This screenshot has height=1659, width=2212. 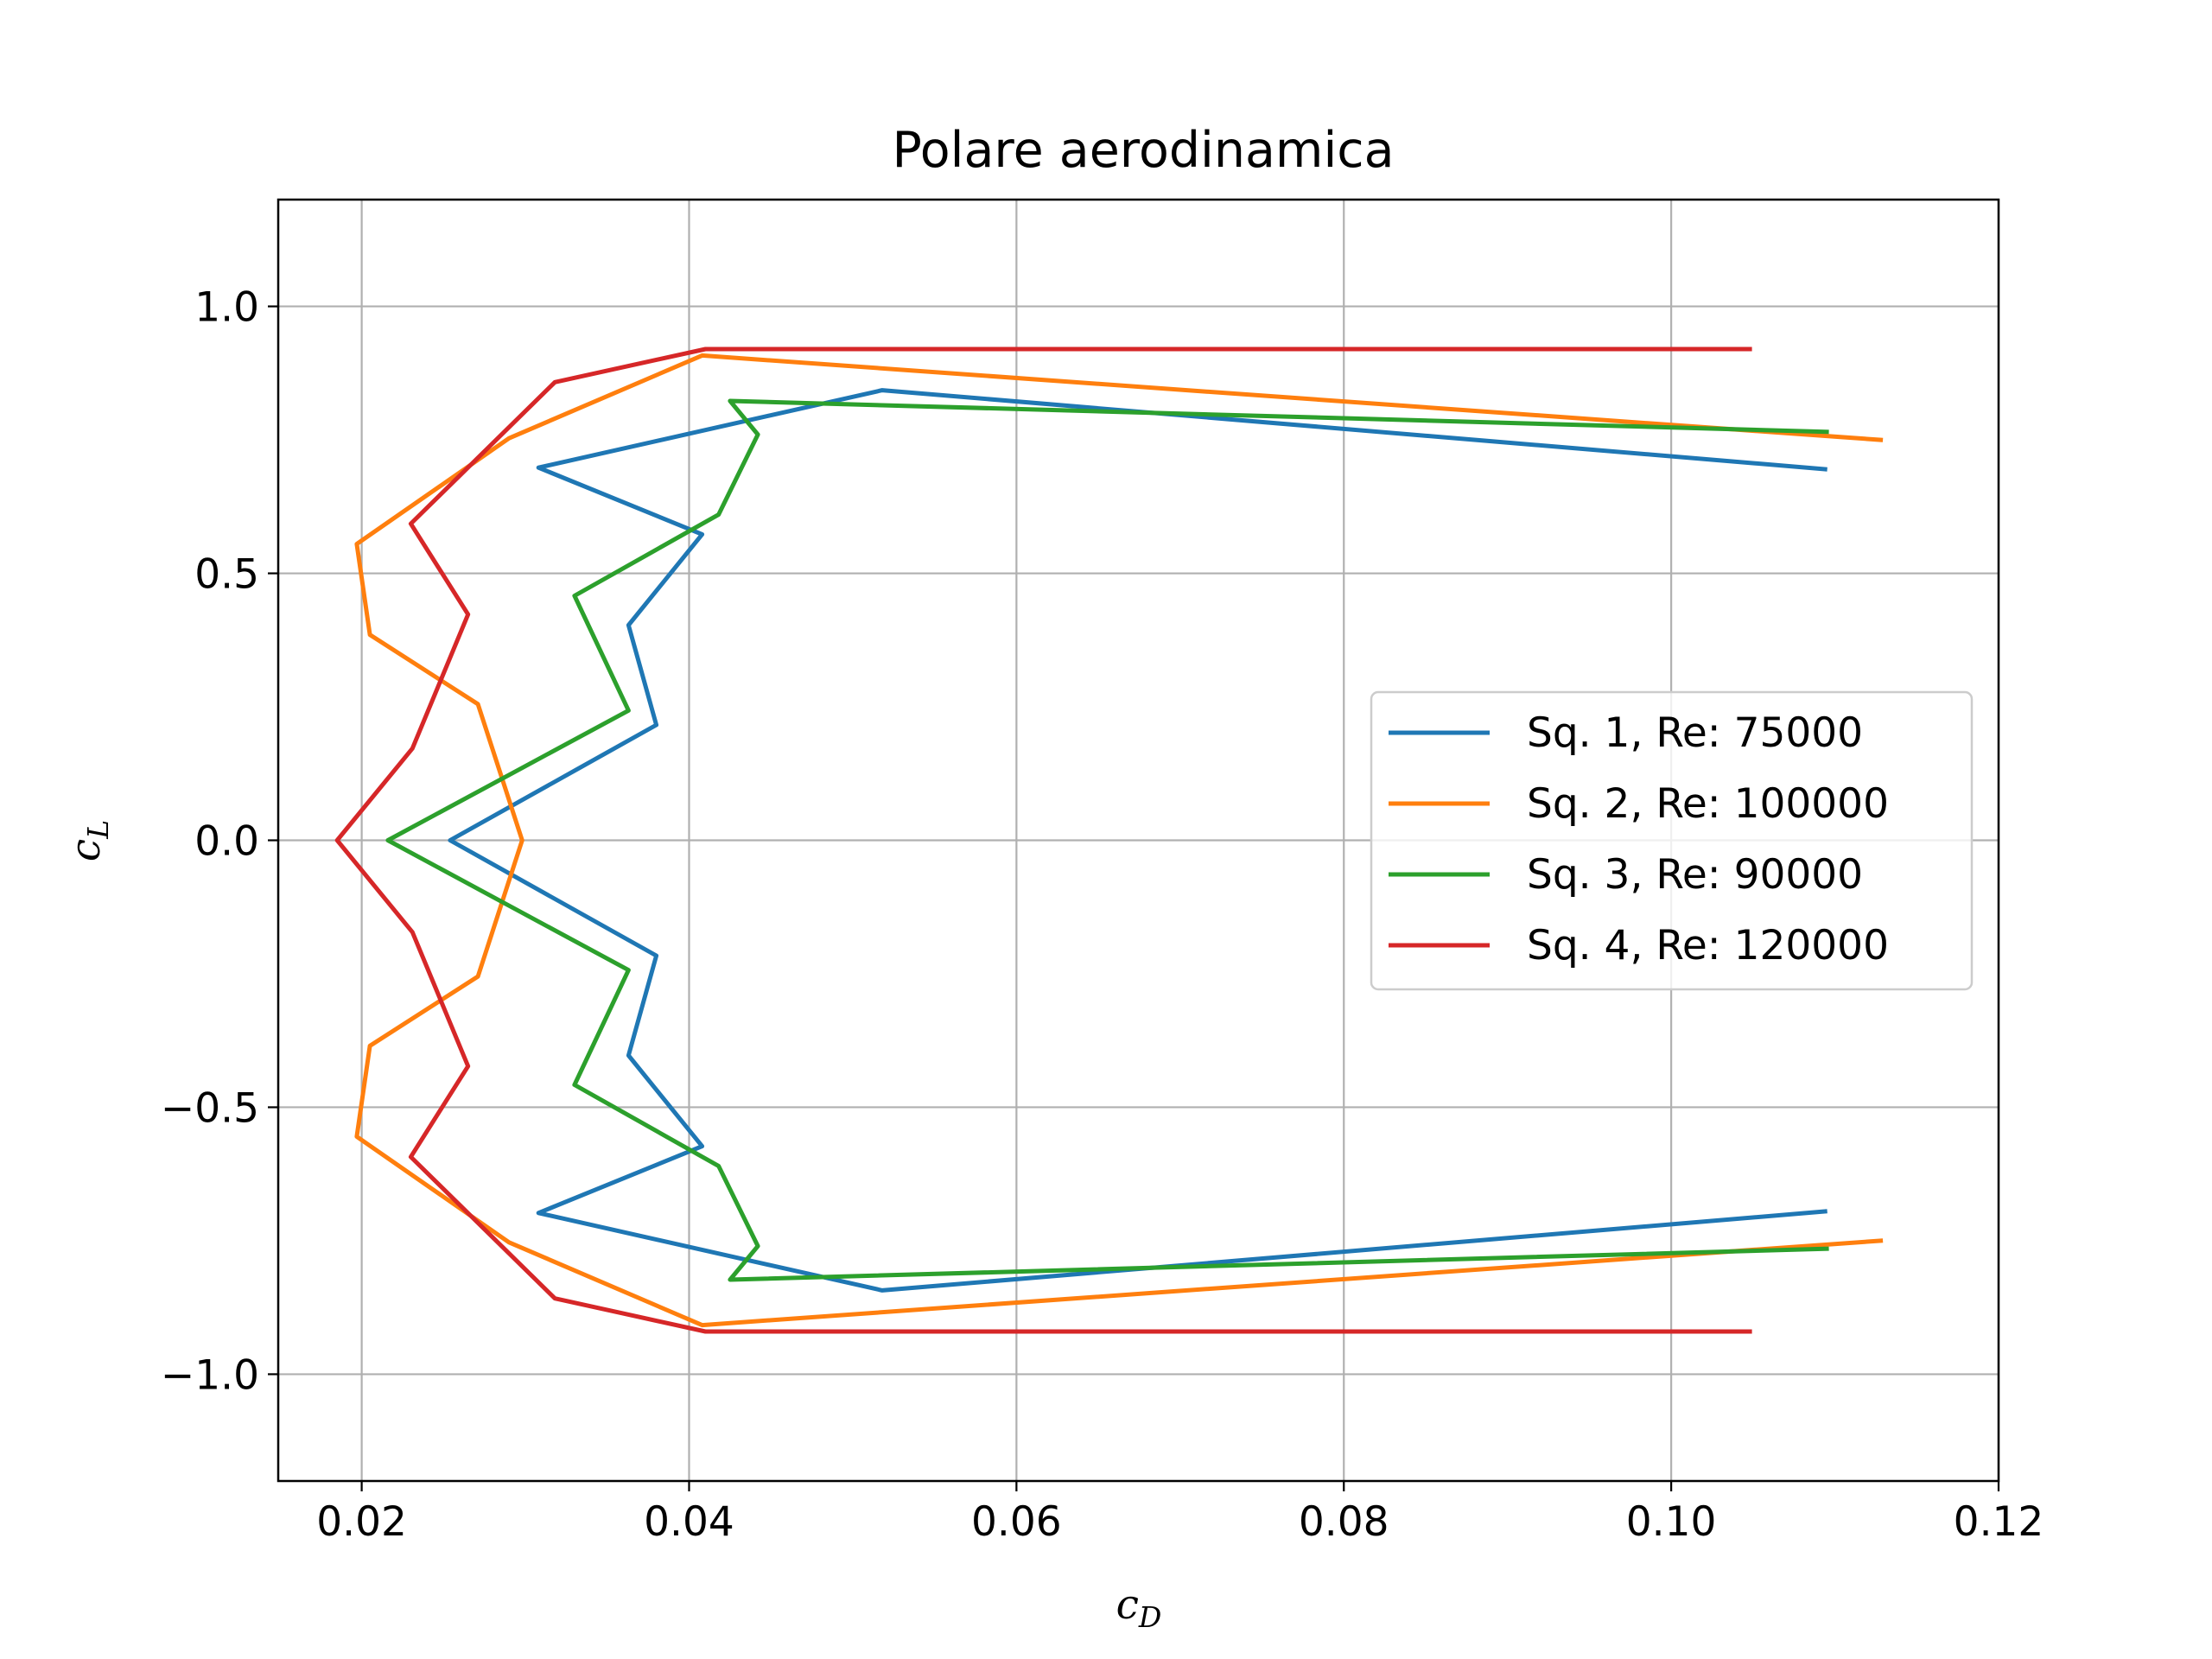 What do you see at coordinates (210, 1375) in the screenshot?
I see `y-tick-label: −1.0` at bounding box center [210, 1375].